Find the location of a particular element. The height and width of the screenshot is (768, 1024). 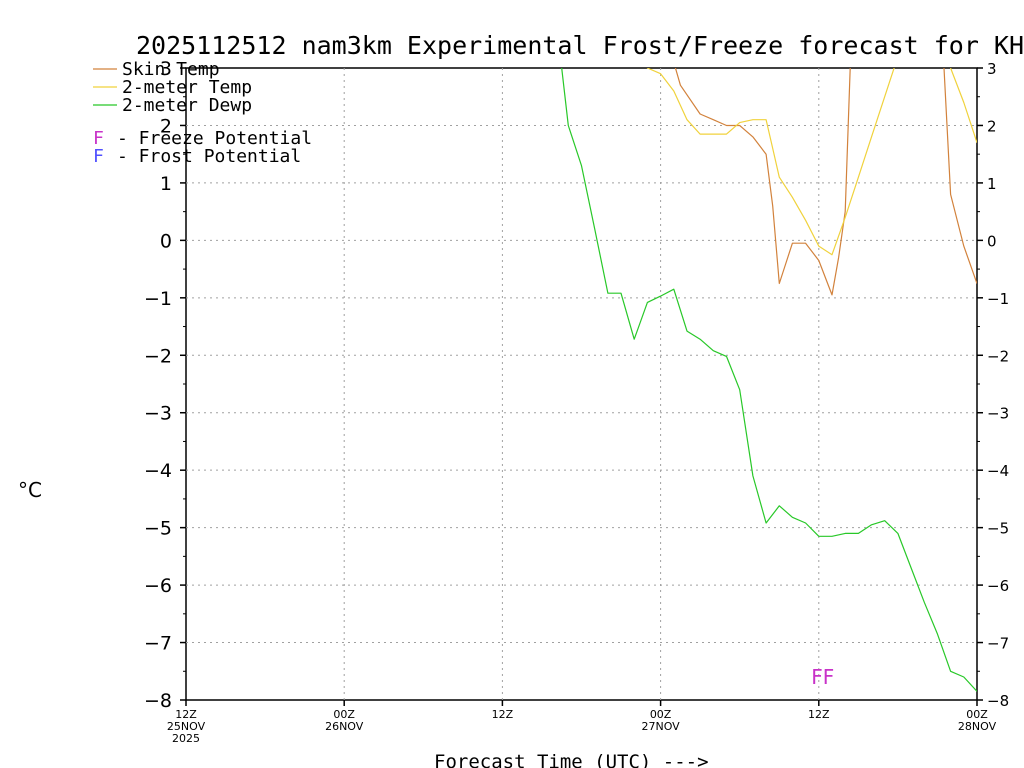

y-tick-label-right: 0 is located at coordinates (992, 241).